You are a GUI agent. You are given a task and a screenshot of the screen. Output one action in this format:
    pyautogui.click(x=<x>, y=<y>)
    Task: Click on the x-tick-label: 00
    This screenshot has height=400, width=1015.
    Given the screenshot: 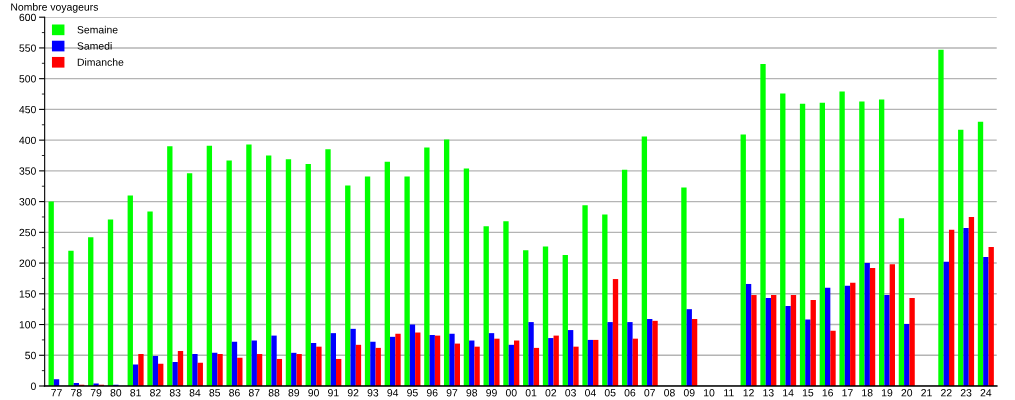 What is the action you would take?
    pyautogui.click(x=511, y=393)
    